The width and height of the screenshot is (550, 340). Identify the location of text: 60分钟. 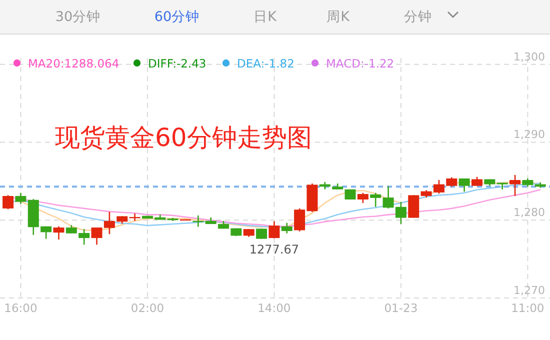
(177, 17).